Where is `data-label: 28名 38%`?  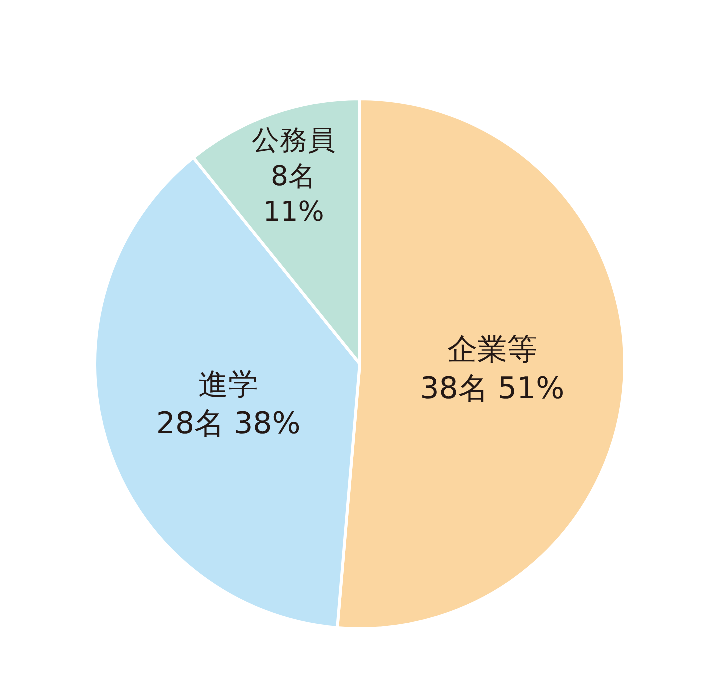 data-label: 28名 38% is located at coordinates (228, 424).